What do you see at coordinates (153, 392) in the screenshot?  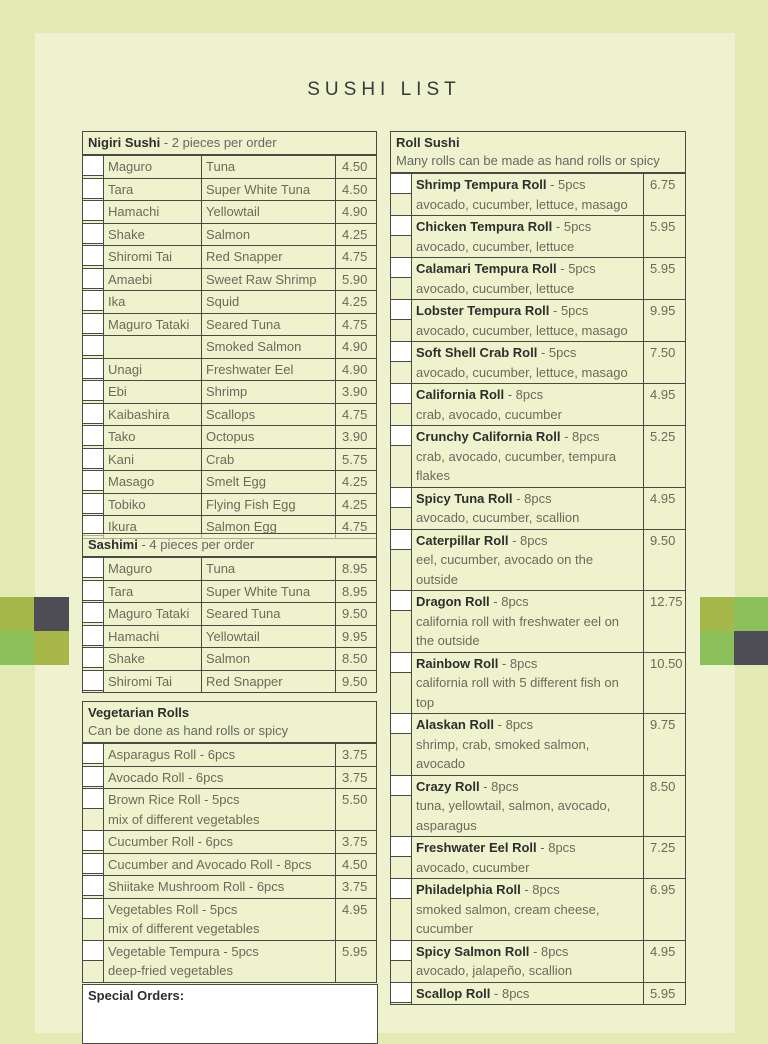 I see `japanese-name: Ebi` at bounding box center [153, 392].